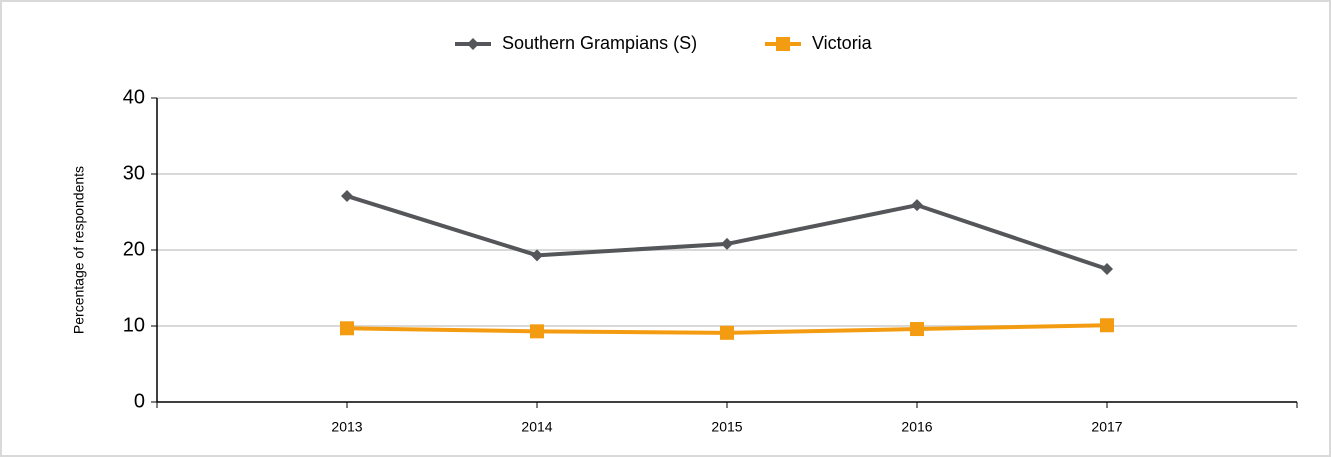 The image size is (1331, 457). Describe the element at coordinates (1106, 427) in the screenshot. I see `x-tick-label: 2017` at that location.